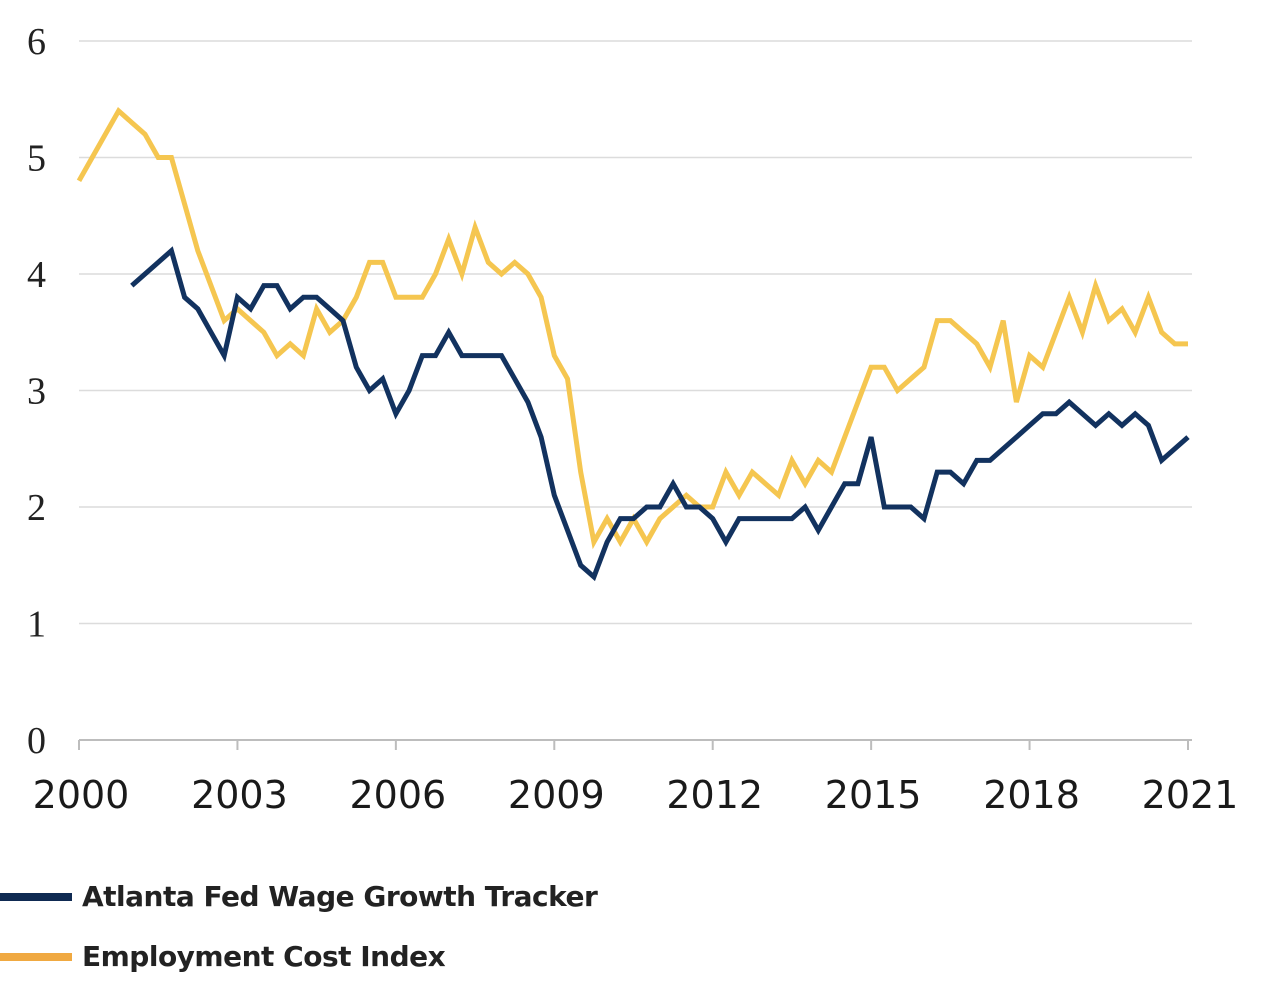 The image size is (1272, 986). What do you see at coordinates (636, 795) in the screenshot?
I see `x-axis-tick-labels: 2000 2003 2006 2009 2012 2015 2018 2021` at bounding box center [636, 795].